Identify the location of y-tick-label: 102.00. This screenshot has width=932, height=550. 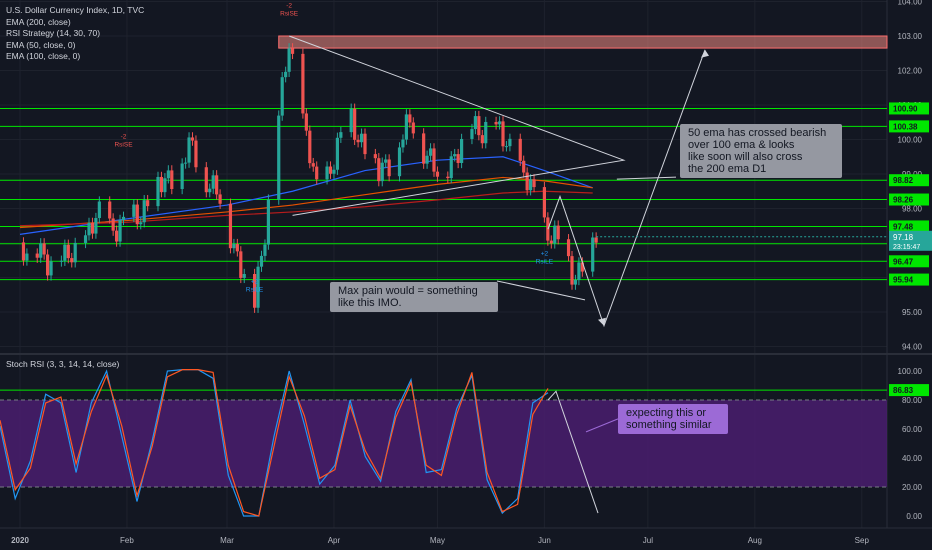
(910, 71).